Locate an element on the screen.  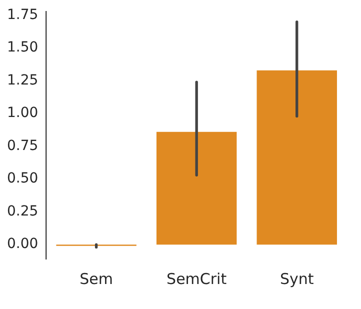
x-tick-label: Synt is located at coordinates (297, 279).